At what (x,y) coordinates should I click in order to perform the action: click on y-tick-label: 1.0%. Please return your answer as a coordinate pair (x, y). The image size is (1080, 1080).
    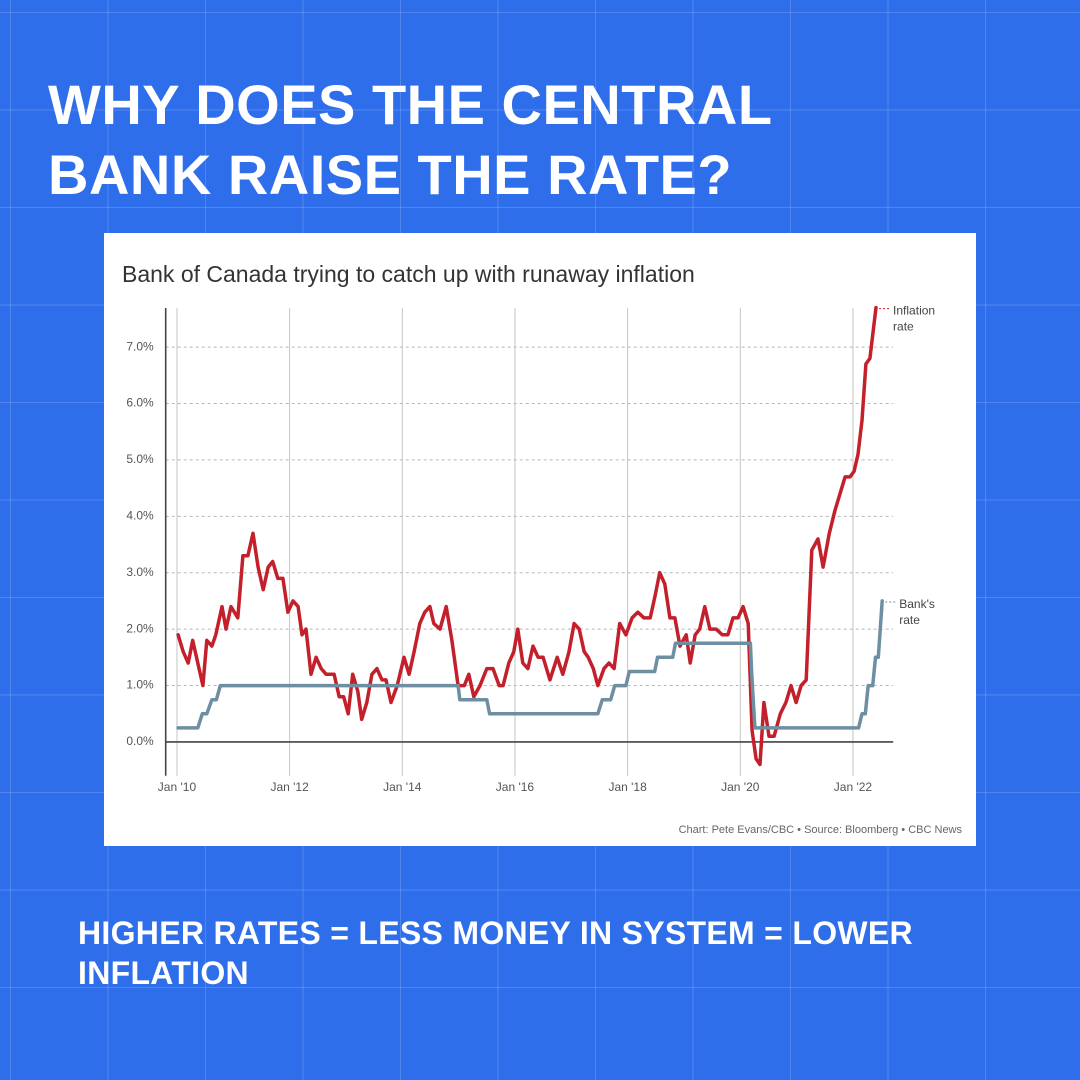
    Looking at the image, I should click on (140, 685).